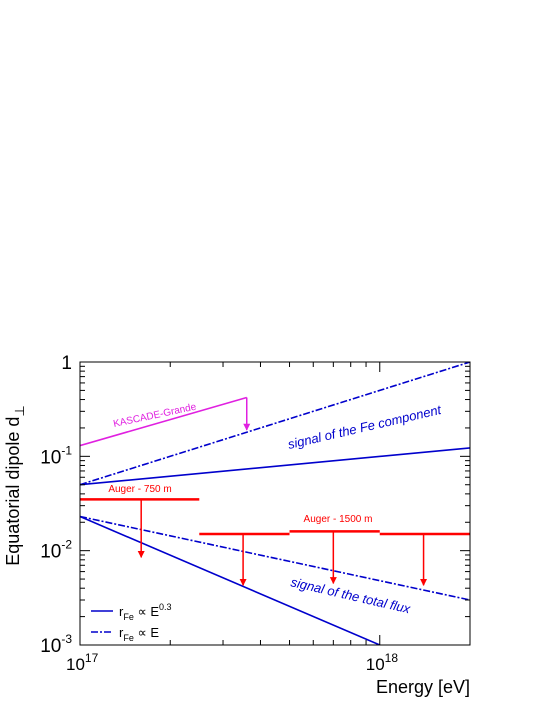  Describe the element at coordinates (338, 519) in the screenshot. I see `annotation-auger-1500-m: Auger - 1500 m` at that location.